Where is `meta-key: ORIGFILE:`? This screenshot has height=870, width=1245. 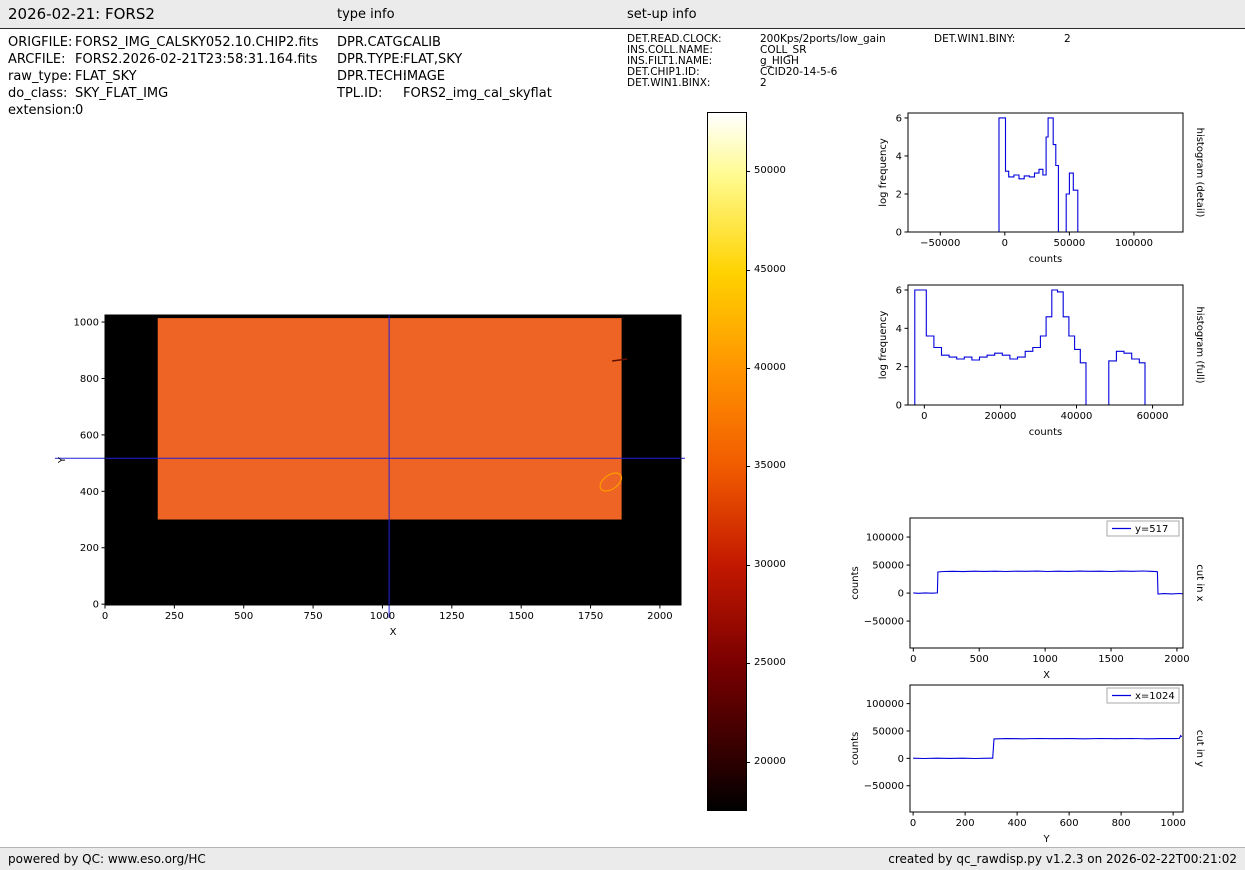
meta-key: ORIGFILE: is located at coordinates (40, 42).